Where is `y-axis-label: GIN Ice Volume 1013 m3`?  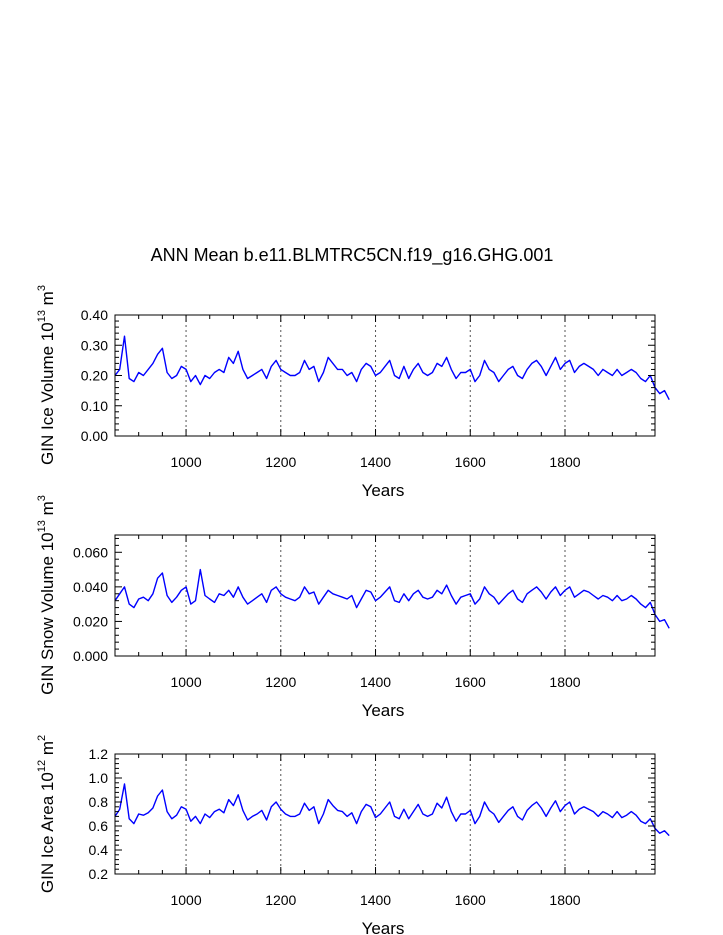 y-axis-label: GIN Ice Volume 1013 m3 is located at coordinates (46, 375).